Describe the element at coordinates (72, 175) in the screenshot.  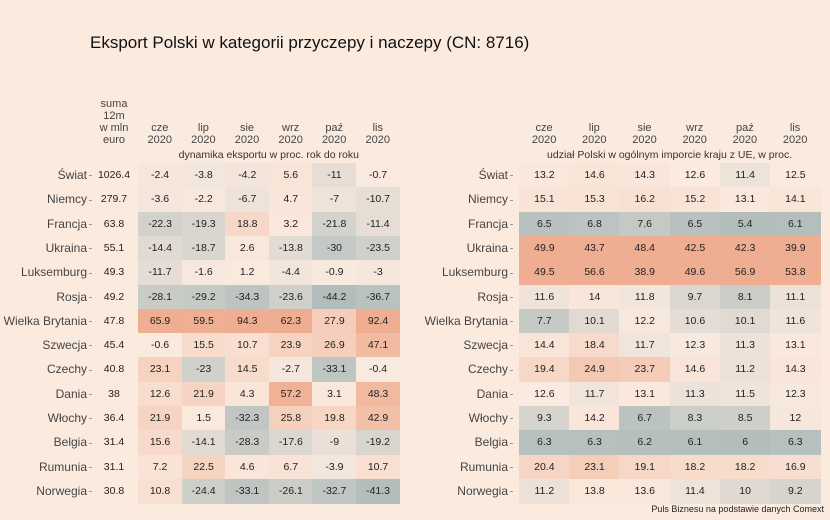
I see `row-label-text: Świat` at that location.